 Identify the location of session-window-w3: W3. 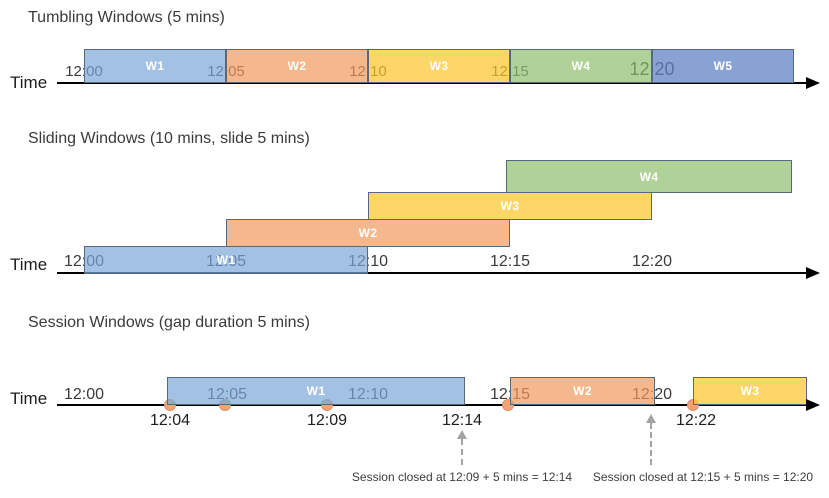
(750, 391).